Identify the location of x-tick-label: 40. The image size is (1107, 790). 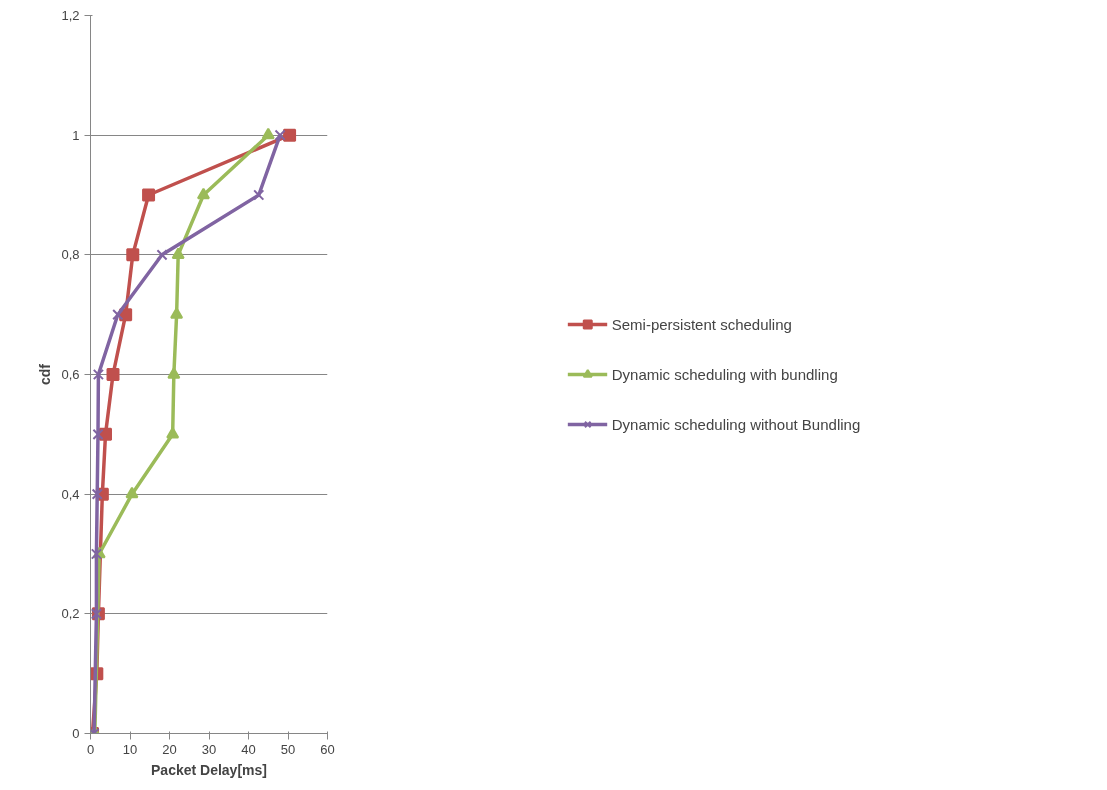
(248, 749).